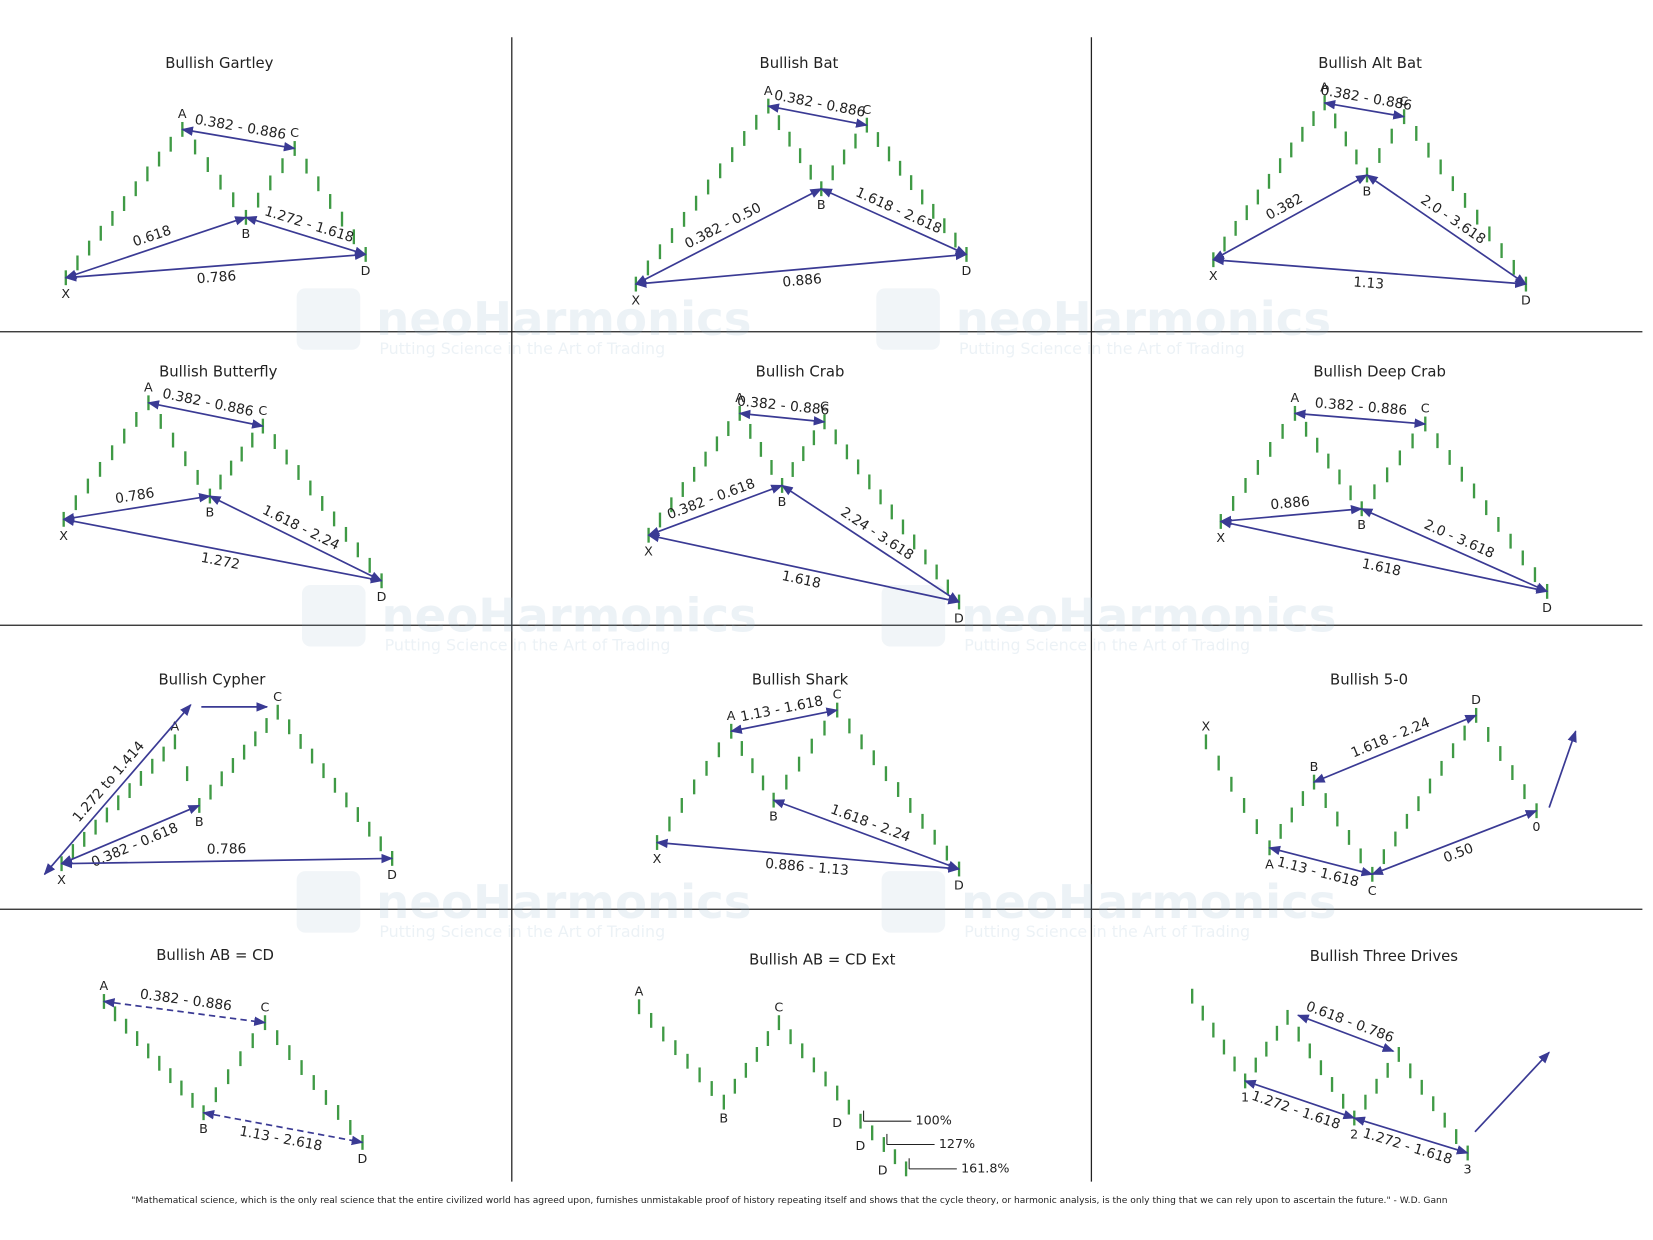 The height and width of the screenshot is (1240, 1653). I want to click on panel-title: Bullish Gartley, so click(219, 63).